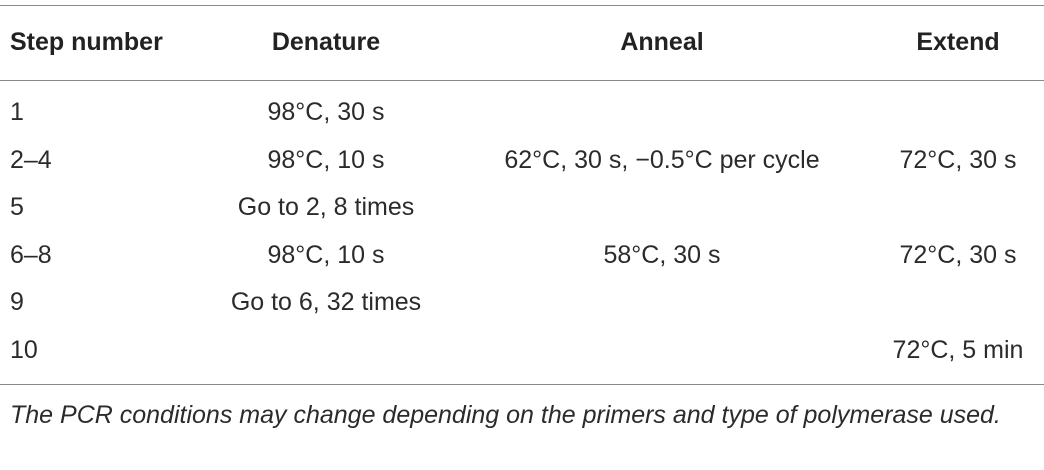 This screenshot has height=470, width=1044. What do you see at coordinates (326, 207) in the screenshot?
I see `body-cell: Go to 2, 8 times` at bounding box center [326, 207].